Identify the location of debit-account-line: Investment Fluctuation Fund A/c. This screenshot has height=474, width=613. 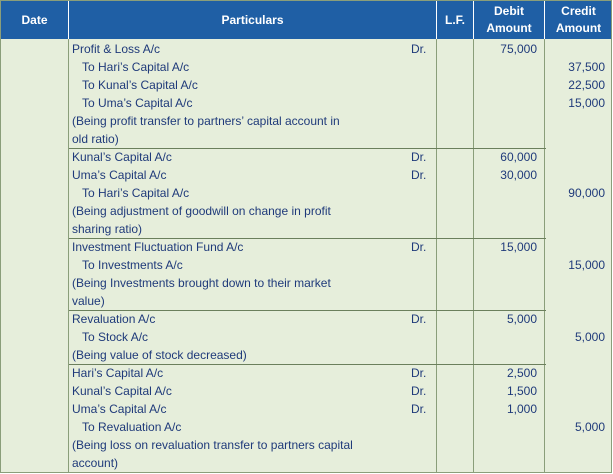
(158, 247).